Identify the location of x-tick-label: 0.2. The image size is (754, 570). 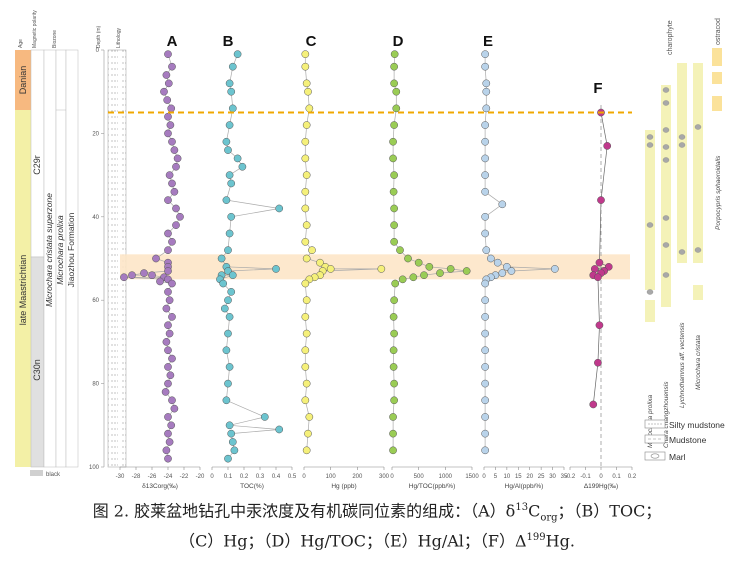
(632, 477).